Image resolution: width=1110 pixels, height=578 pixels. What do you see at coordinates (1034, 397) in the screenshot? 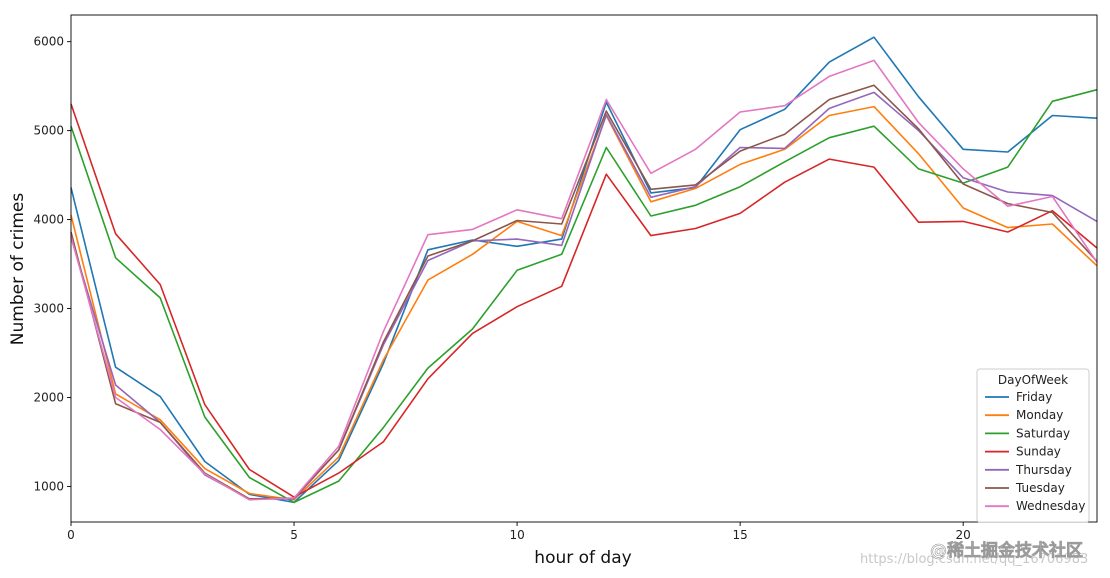
I see `legend-label-friday: Friday` at bounding box center [1034, 397].